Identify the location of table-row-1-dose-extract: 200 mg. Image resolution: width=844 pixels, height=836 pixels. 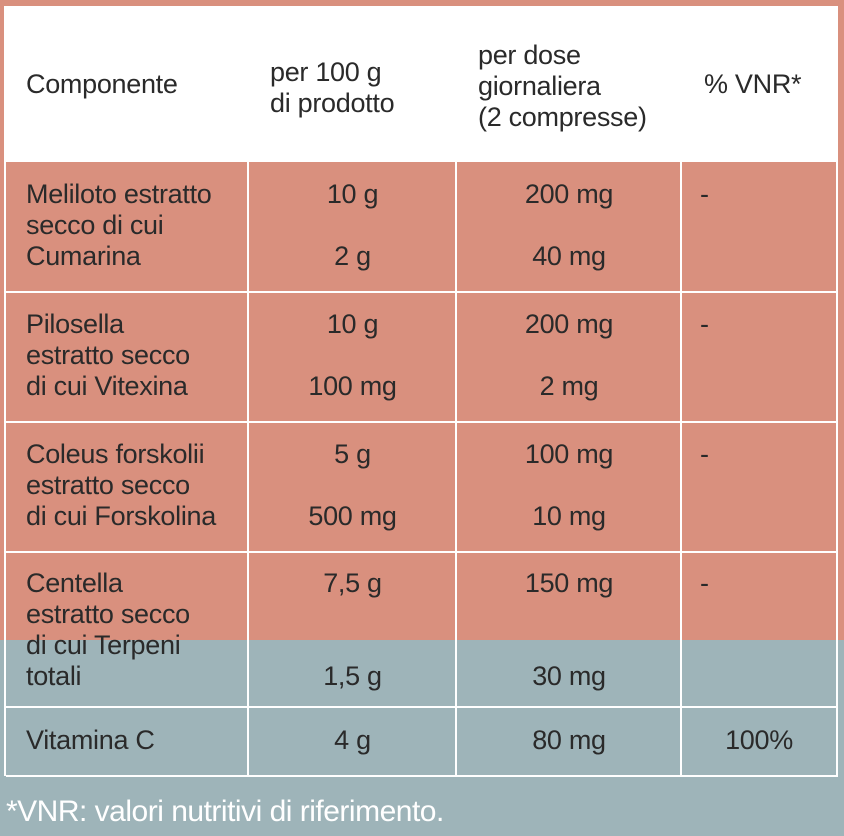
(569, 324).